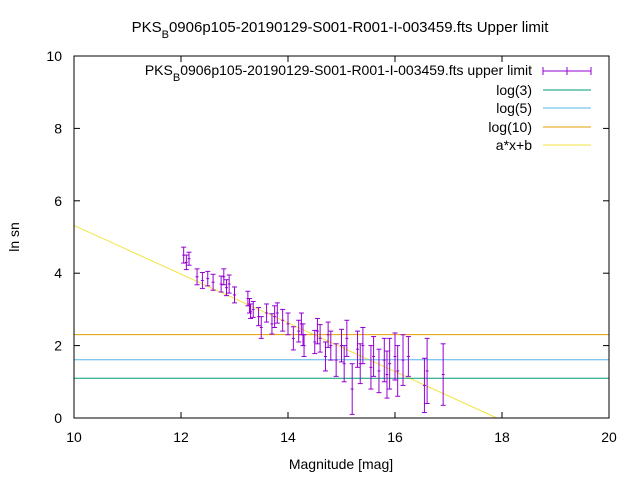 This screenshot has width=640, height=480. What do you see at coordinates (567, 71) in the screenshot?
I see `legend-sample-upper-limit` at bounding box center [567, 71].